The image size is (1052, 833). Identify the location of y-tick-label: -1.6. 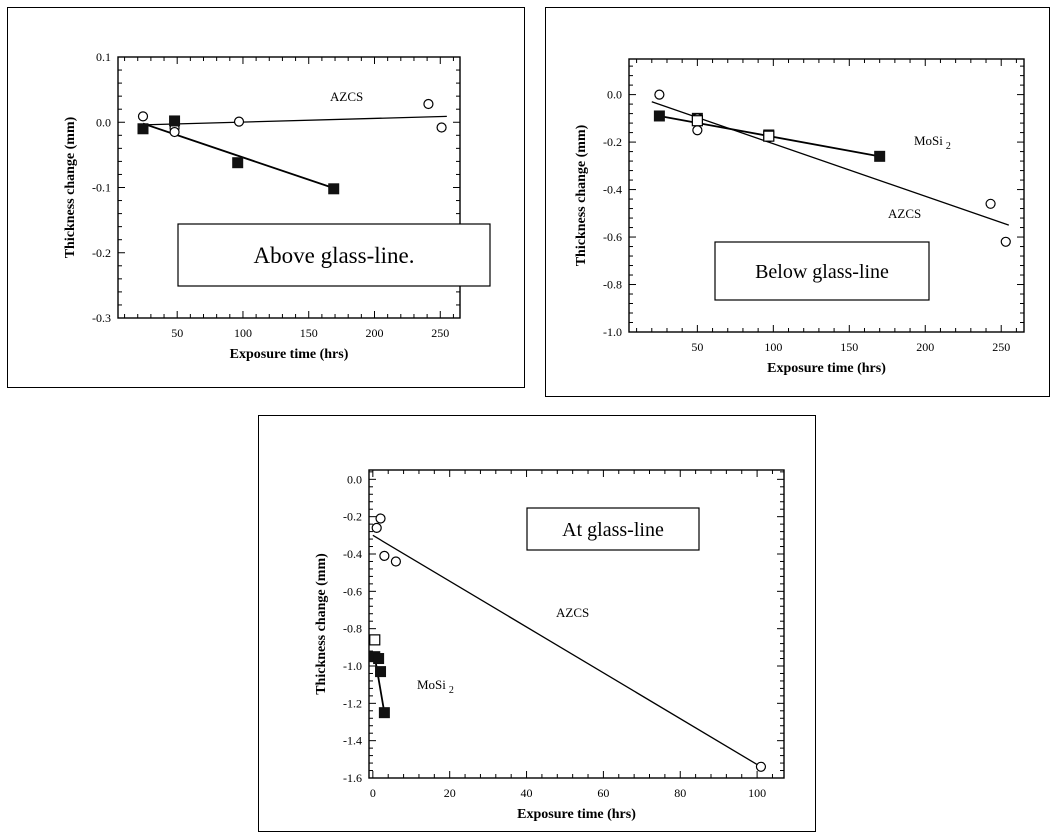
(352, 778).